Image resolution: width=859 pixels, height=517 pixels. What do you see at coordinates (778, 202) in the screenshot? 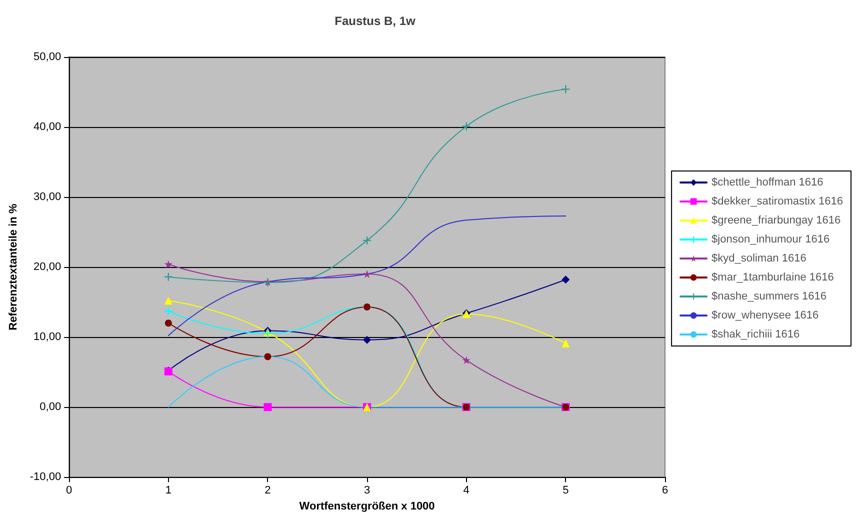
I see `legend-label: $dekker_satiromastix 1616` at bounding box center [778, 202].